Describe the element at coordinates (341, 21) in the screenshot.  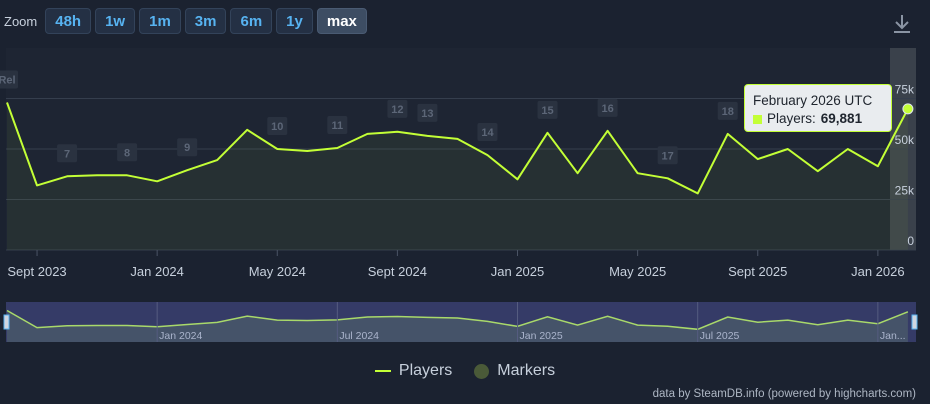
I see `zoom-max-button: max` at that location.